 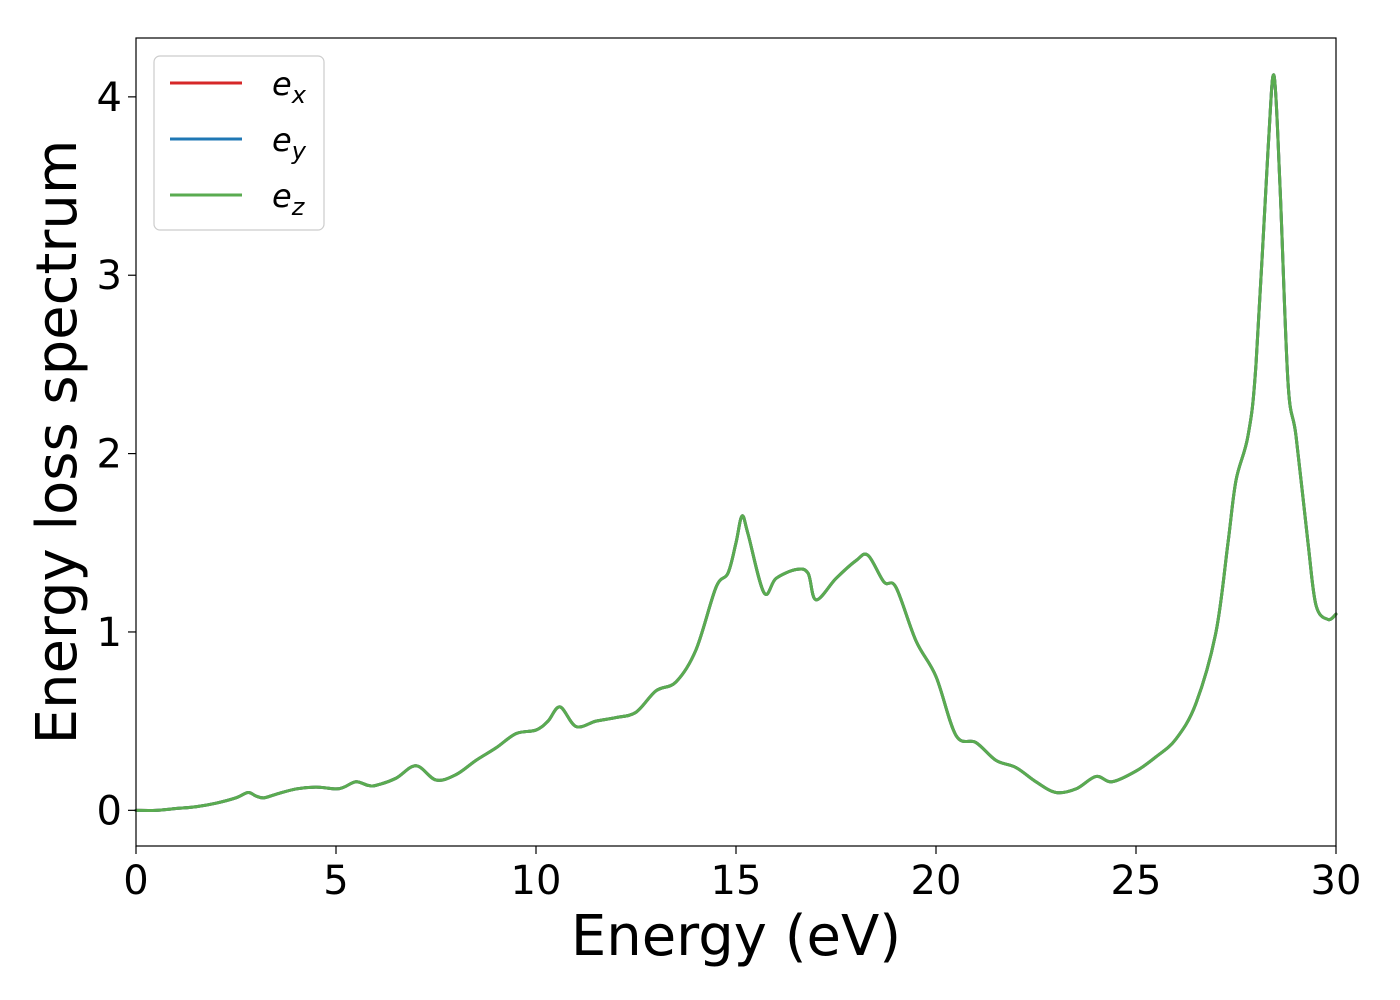 What do you see at coordinates (239, 143) in the screenshot?
I see `legend-box` at bounding box center [239, 143].